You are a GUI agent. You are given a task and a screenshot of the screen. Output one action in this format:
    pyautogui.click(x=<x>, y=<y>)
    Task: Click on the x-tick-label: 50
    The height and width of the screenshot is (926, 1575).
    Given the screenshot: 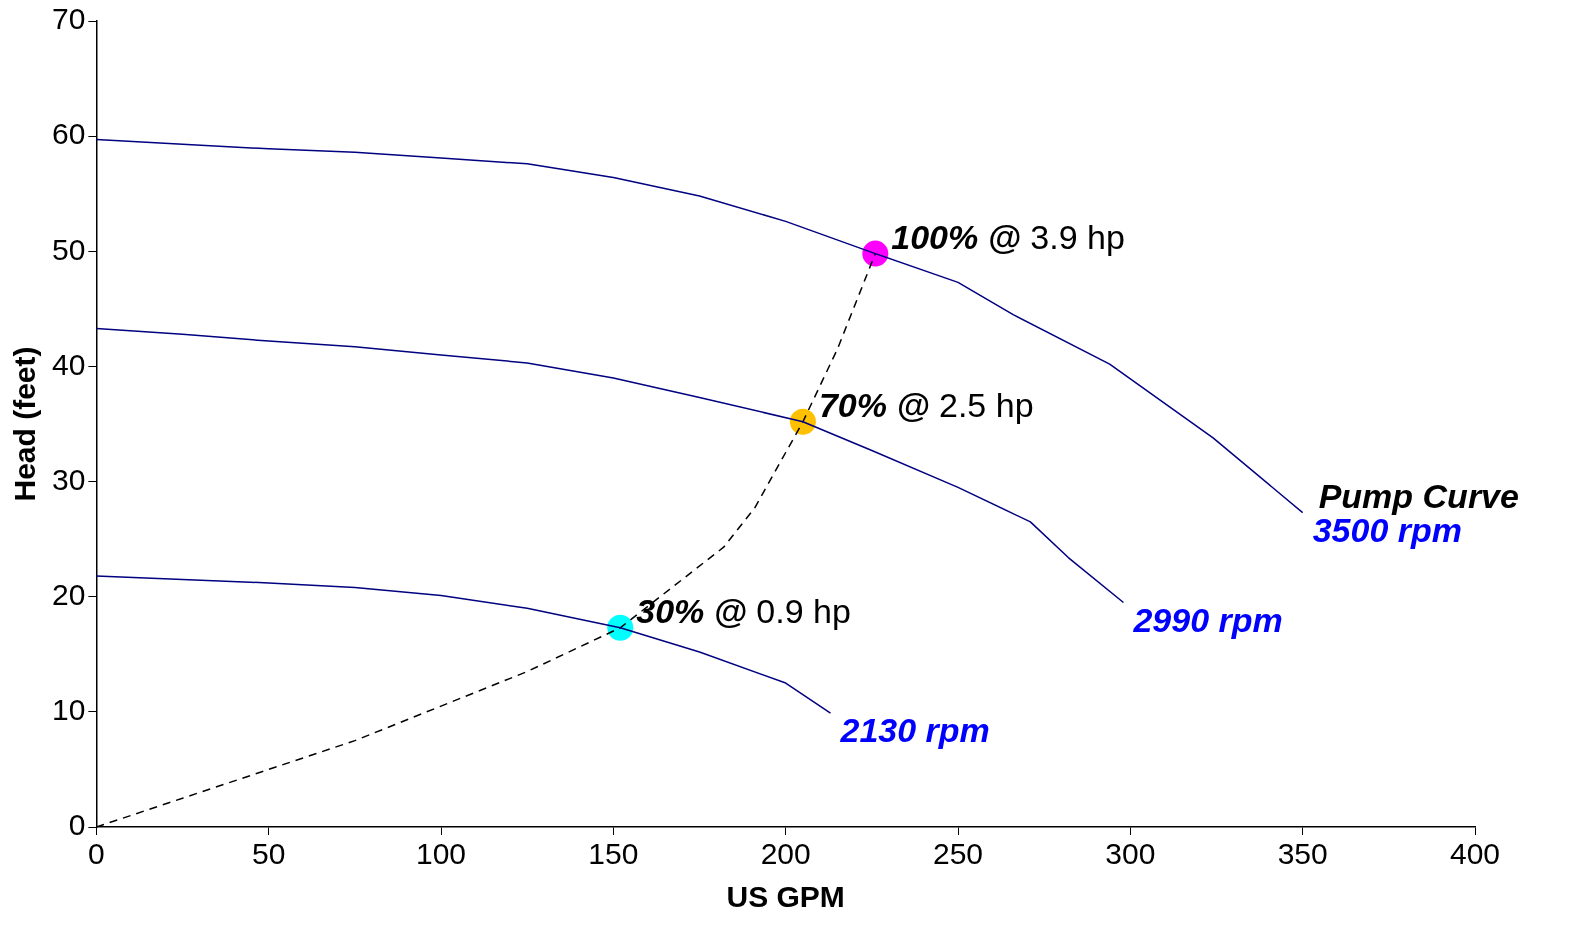 What is the action you would take?
    pyautogui.click(x=269, y=854)
    